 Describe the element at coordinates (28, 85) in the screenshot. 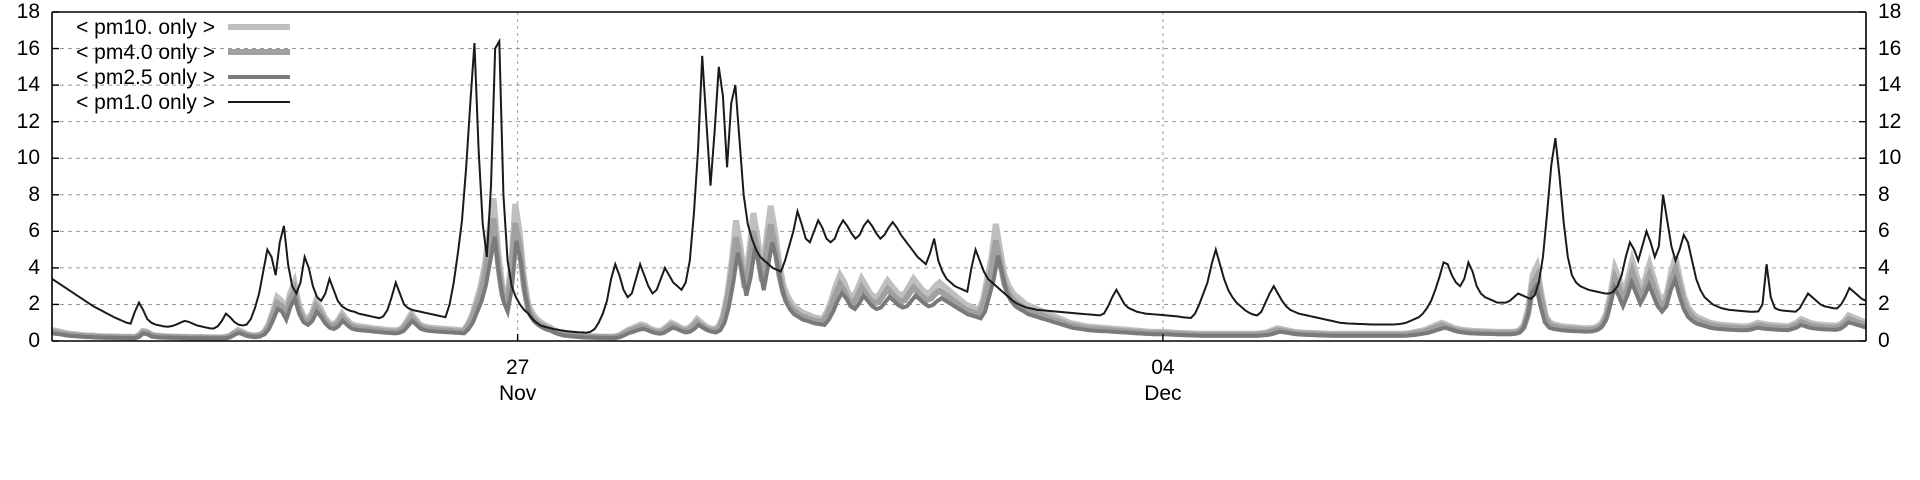

I see `y-tick-label-left: 14` at that location.